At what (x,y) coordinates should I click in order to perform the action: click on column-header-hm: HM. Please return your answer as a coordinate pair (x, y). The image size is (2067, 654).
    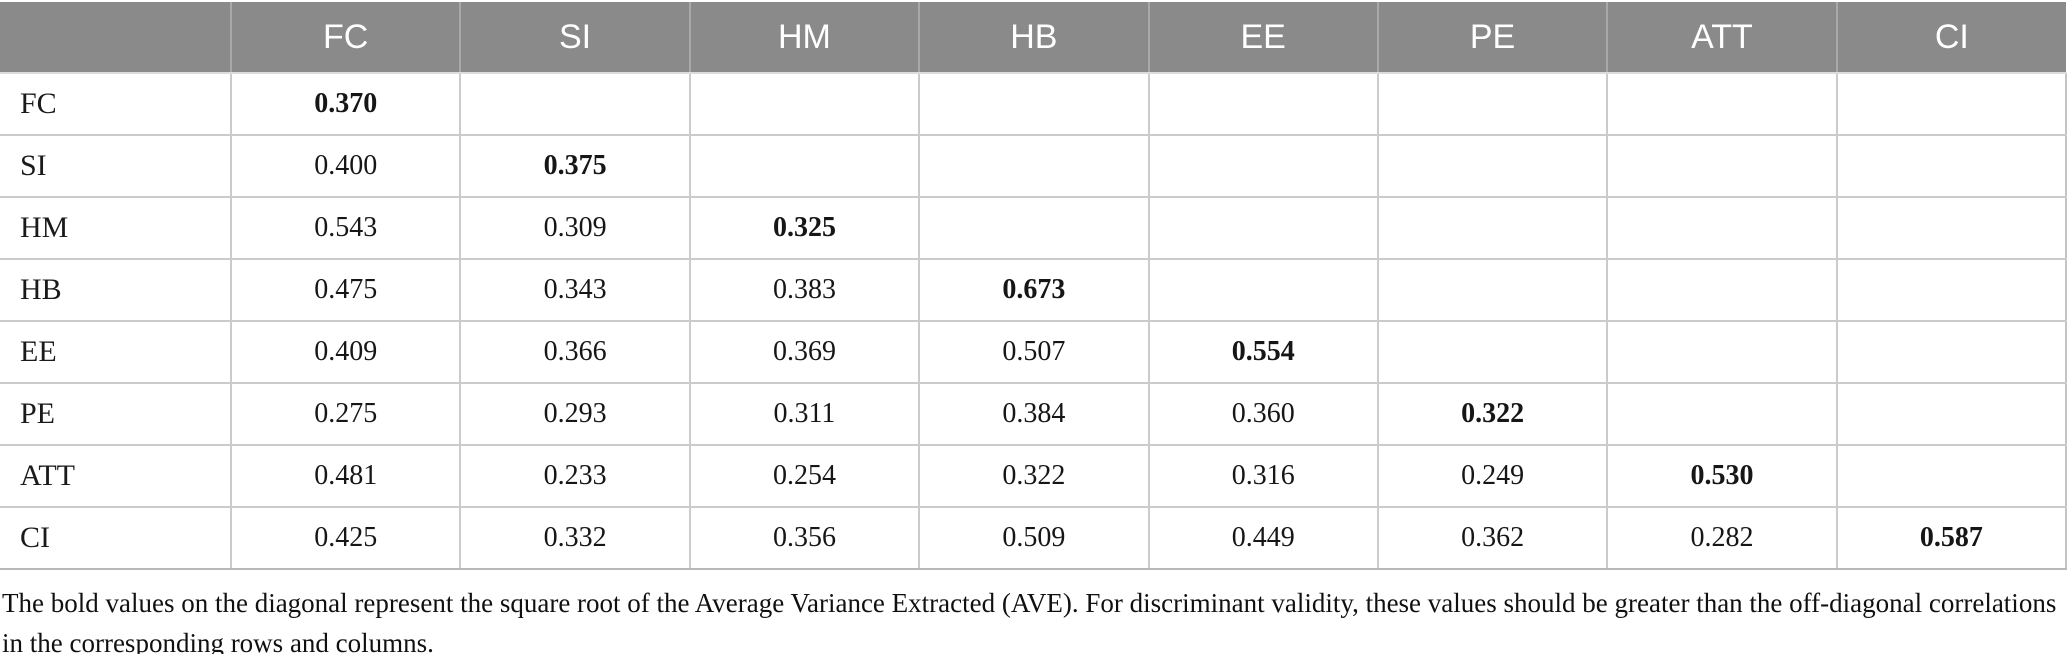
    Looking at the image, I should click on (804, 38).